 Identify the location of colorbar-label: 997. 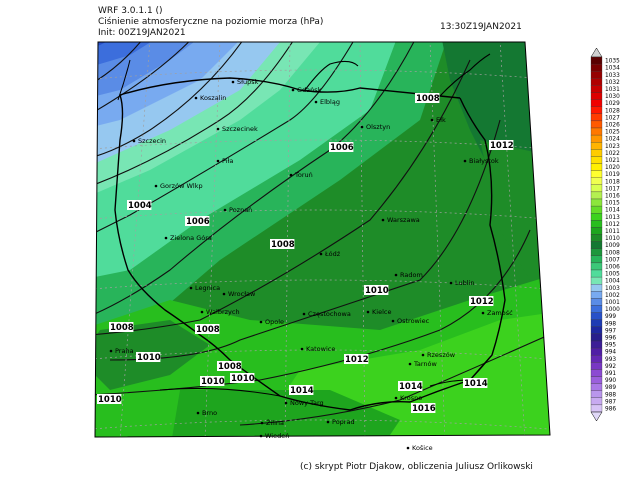
(610, 331).